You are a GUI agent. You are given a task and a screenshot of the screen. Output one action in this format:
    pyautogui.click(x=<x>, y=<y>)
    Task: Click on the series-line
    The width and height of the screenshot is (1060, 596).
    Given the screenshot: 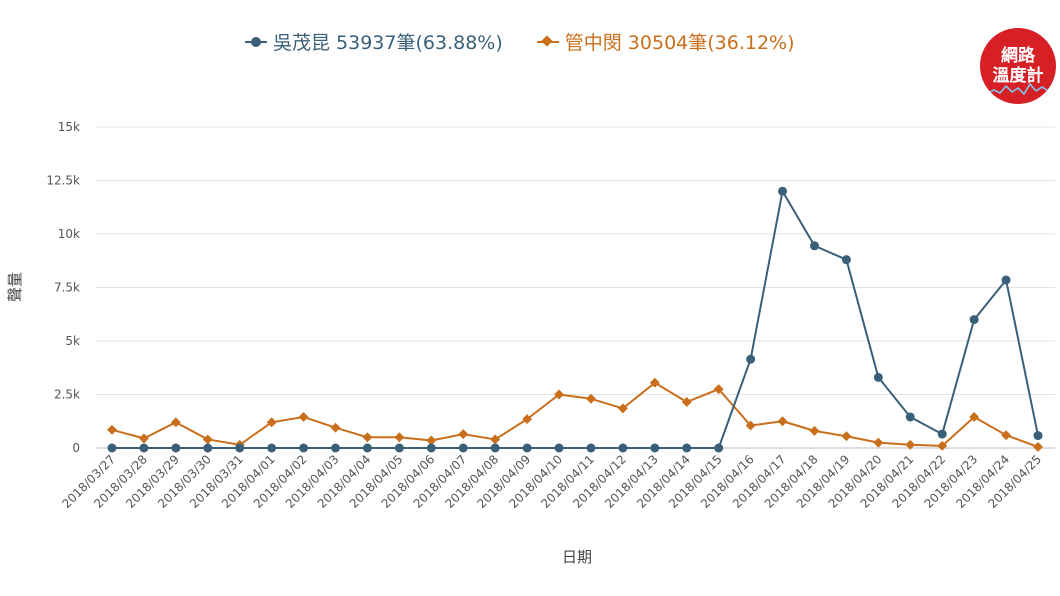 What is the action you would take?
    pyautogui.click(x=575, y=414)
    